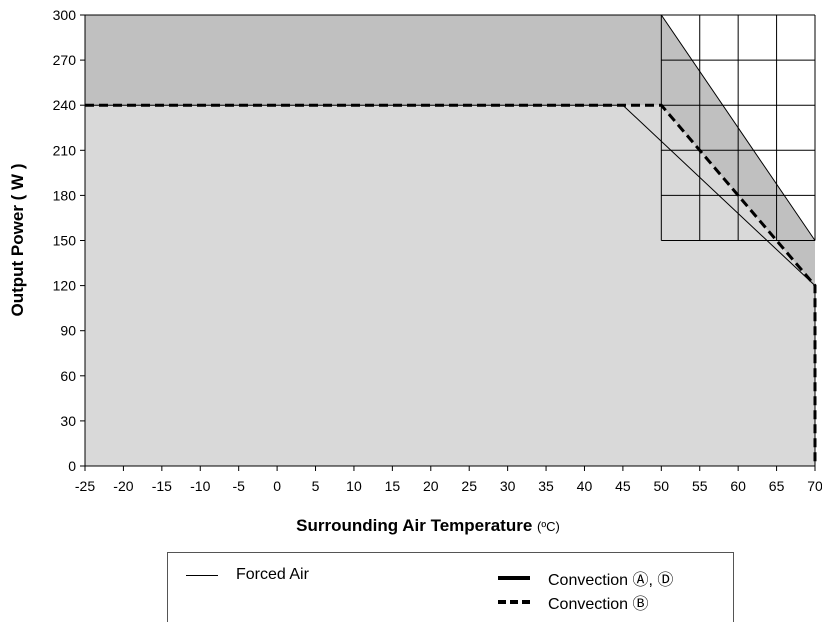  I want to click on legend: Forced Air Convection Ⓐ, Ⓓ Convection Ⓑ, so click(450, 587).